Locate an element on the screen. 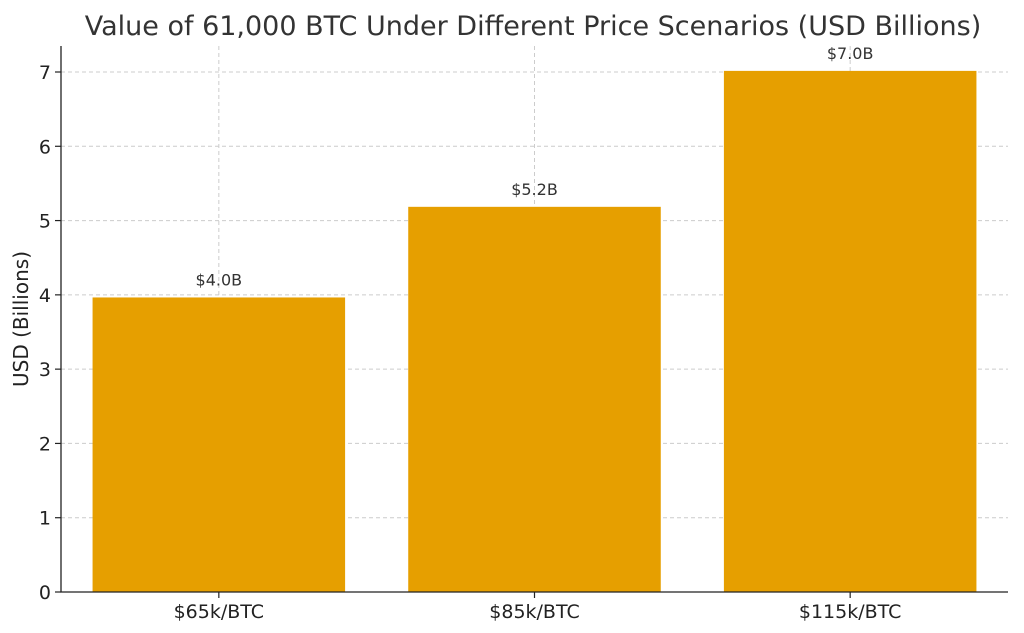 This screenshot has height=633, width=1024. y-tick-label: 1 is located at coordinates (45, 519).